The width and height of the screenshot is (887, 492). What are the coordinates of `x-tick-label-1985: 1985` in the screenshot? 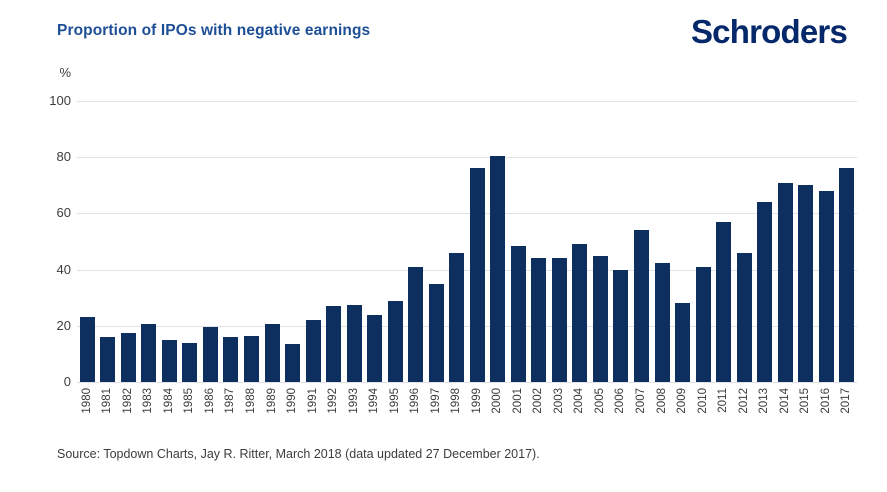 It's located at (189, 401).